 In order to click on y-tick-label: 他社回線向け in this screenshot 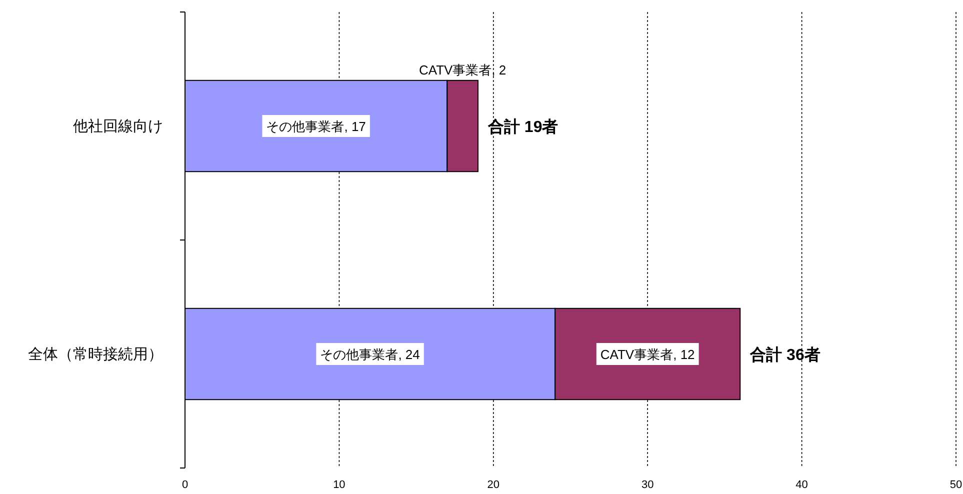, I will do `click(118, 126)`.